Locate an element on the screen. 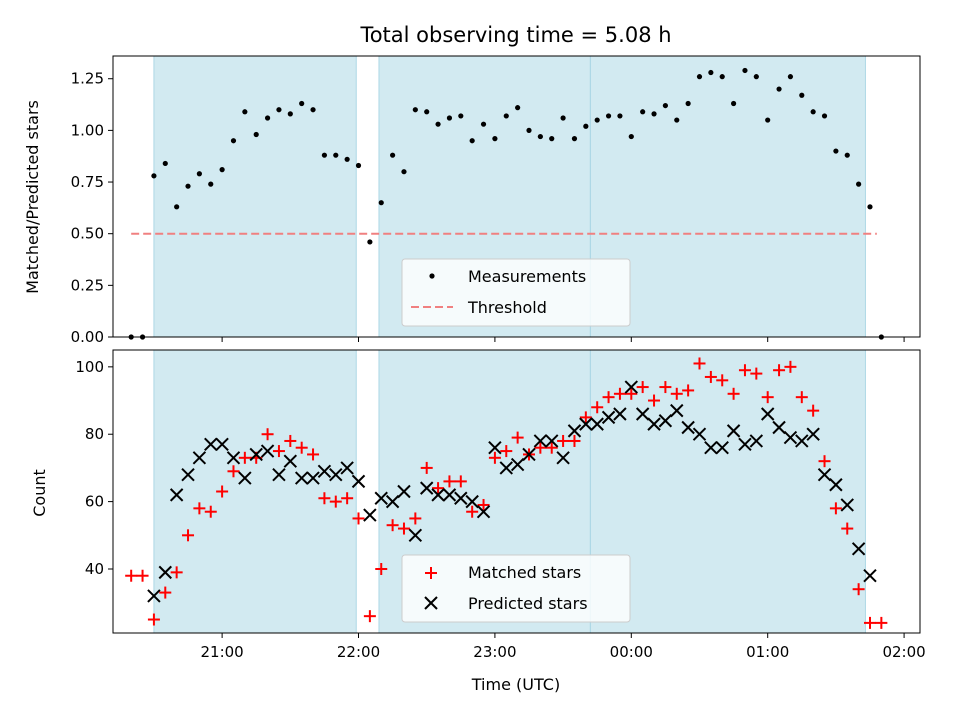 This screenshot has width=960, height=720. count-x-ticks: 21:00 22:00 23:00 00:00 01:00 02:00 is located at coordinates (563, 647).